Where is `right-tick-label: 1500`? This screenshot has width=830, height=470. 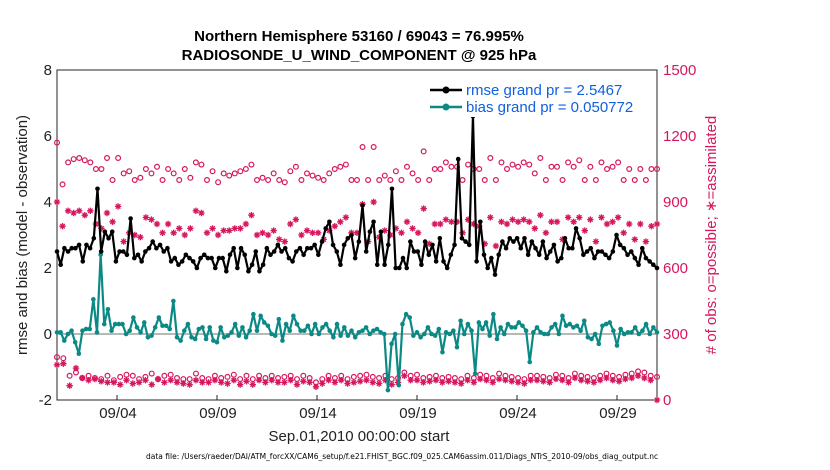
right-tick-label: 1500 is located at coordinates (679, 70).